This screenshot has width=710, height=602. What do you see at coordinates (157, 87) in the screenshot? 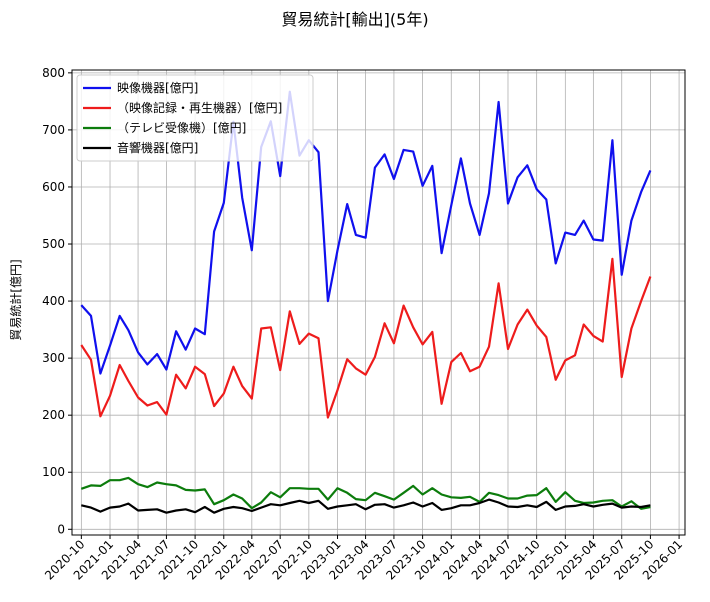
I see `legend-label: 映像機器[億円]` at bounding box center [157, 87].